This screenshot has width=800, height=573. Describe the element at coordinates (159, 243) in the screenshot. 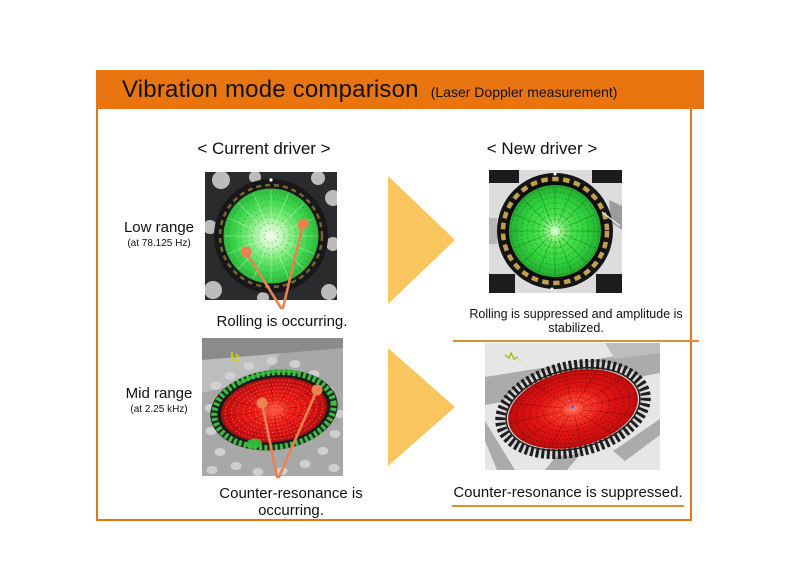

I see `row-label-low-frequency: (at 78.125 Hz)` at that location.